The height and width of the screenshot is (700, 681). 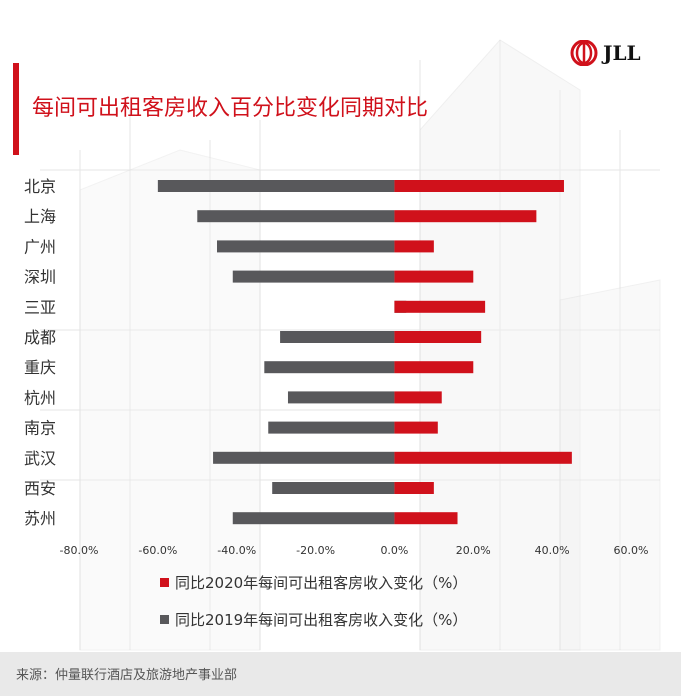 What do you see at coordinates (40, 428) in the screenshot?
I see `category-label: 南京` at bounding box center [40, 428].